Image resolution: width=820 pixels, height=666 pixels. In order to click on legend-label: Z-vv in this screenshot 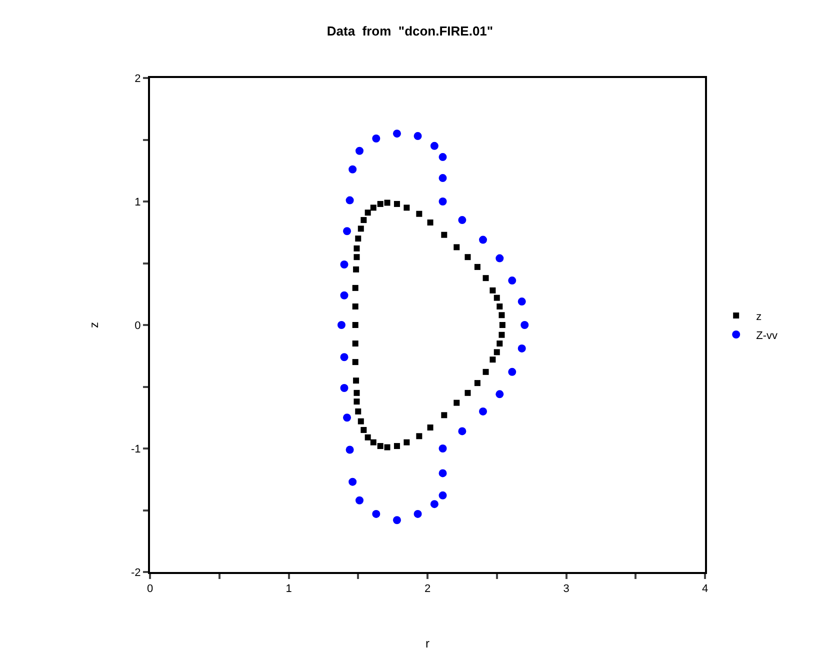, I will do `click(767, 336)`.